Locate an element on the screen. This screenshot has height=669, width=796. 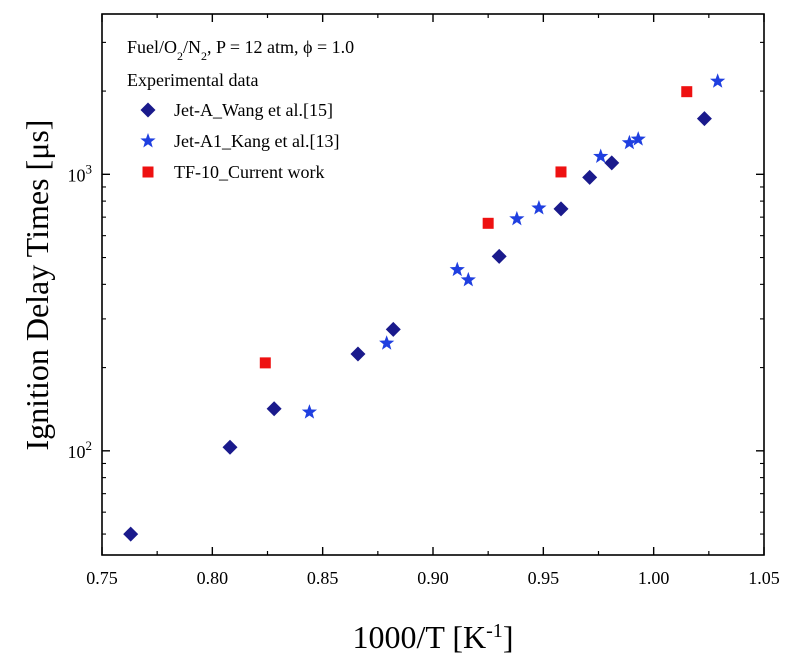
legend-label: TF-10_Current work is located at coordinates (249, 172).